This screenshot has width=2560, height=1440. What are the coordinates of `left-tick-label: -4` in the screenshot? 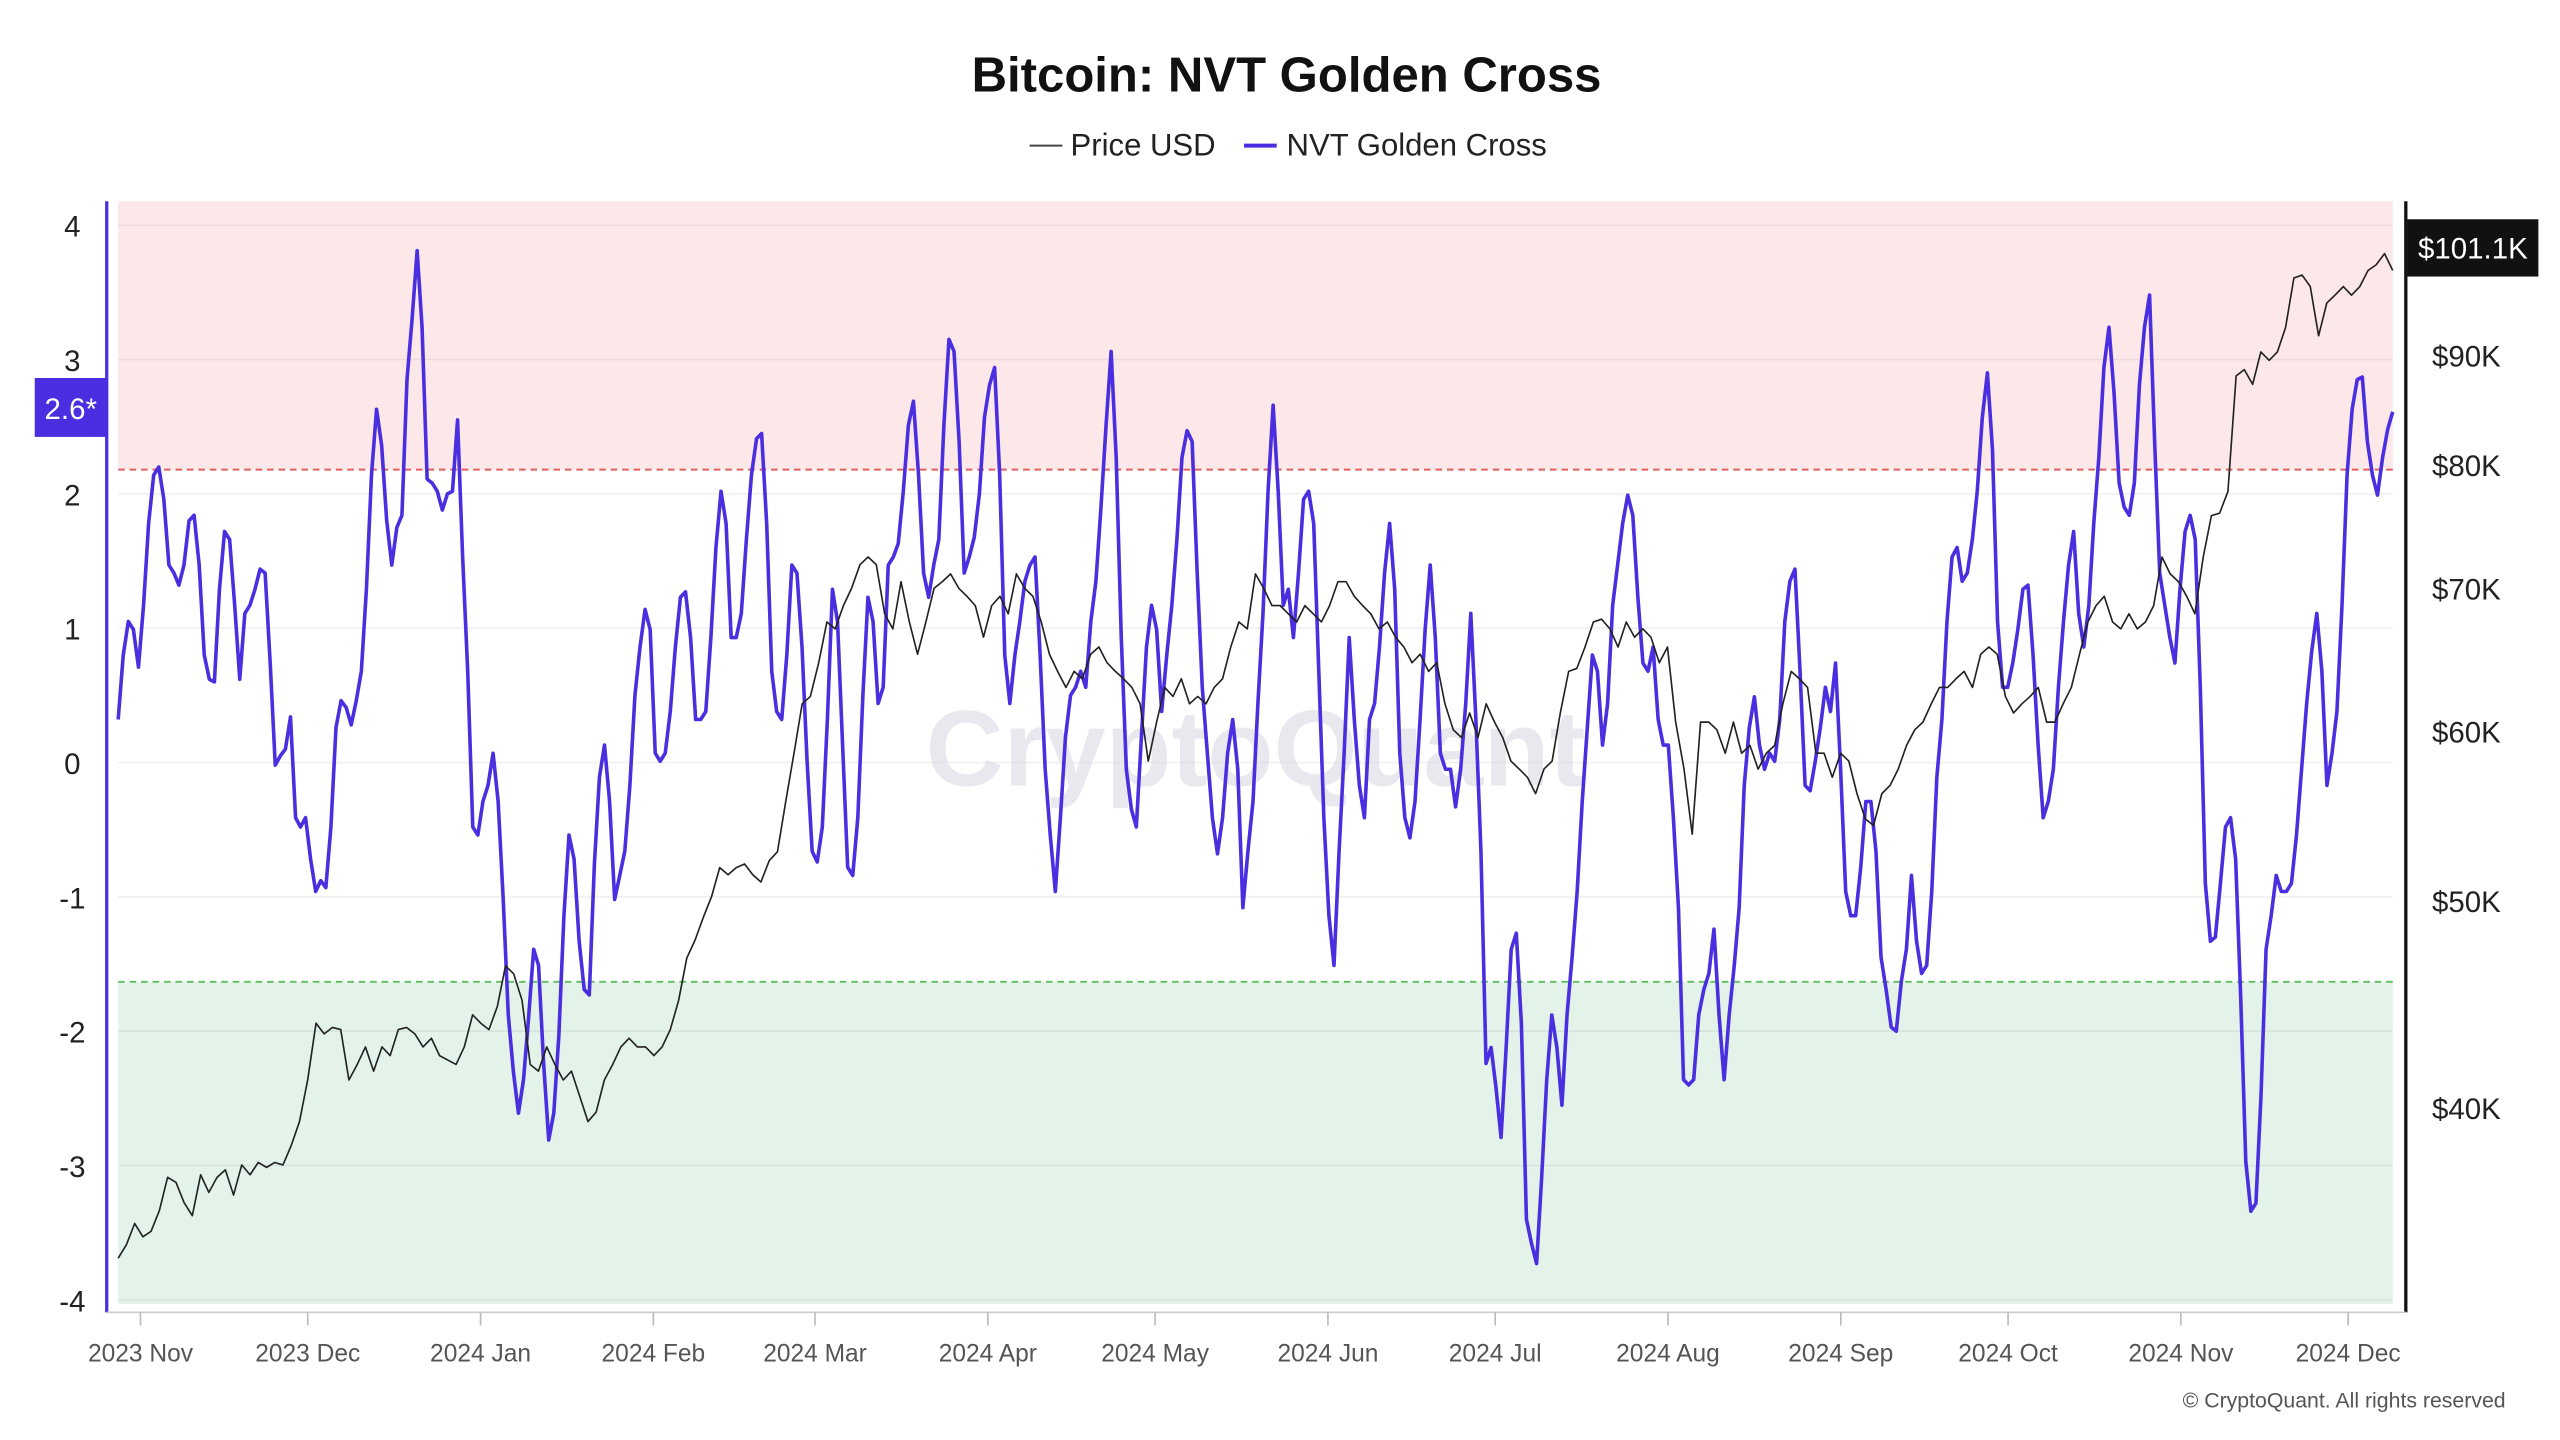 It's located at (72, 1301).